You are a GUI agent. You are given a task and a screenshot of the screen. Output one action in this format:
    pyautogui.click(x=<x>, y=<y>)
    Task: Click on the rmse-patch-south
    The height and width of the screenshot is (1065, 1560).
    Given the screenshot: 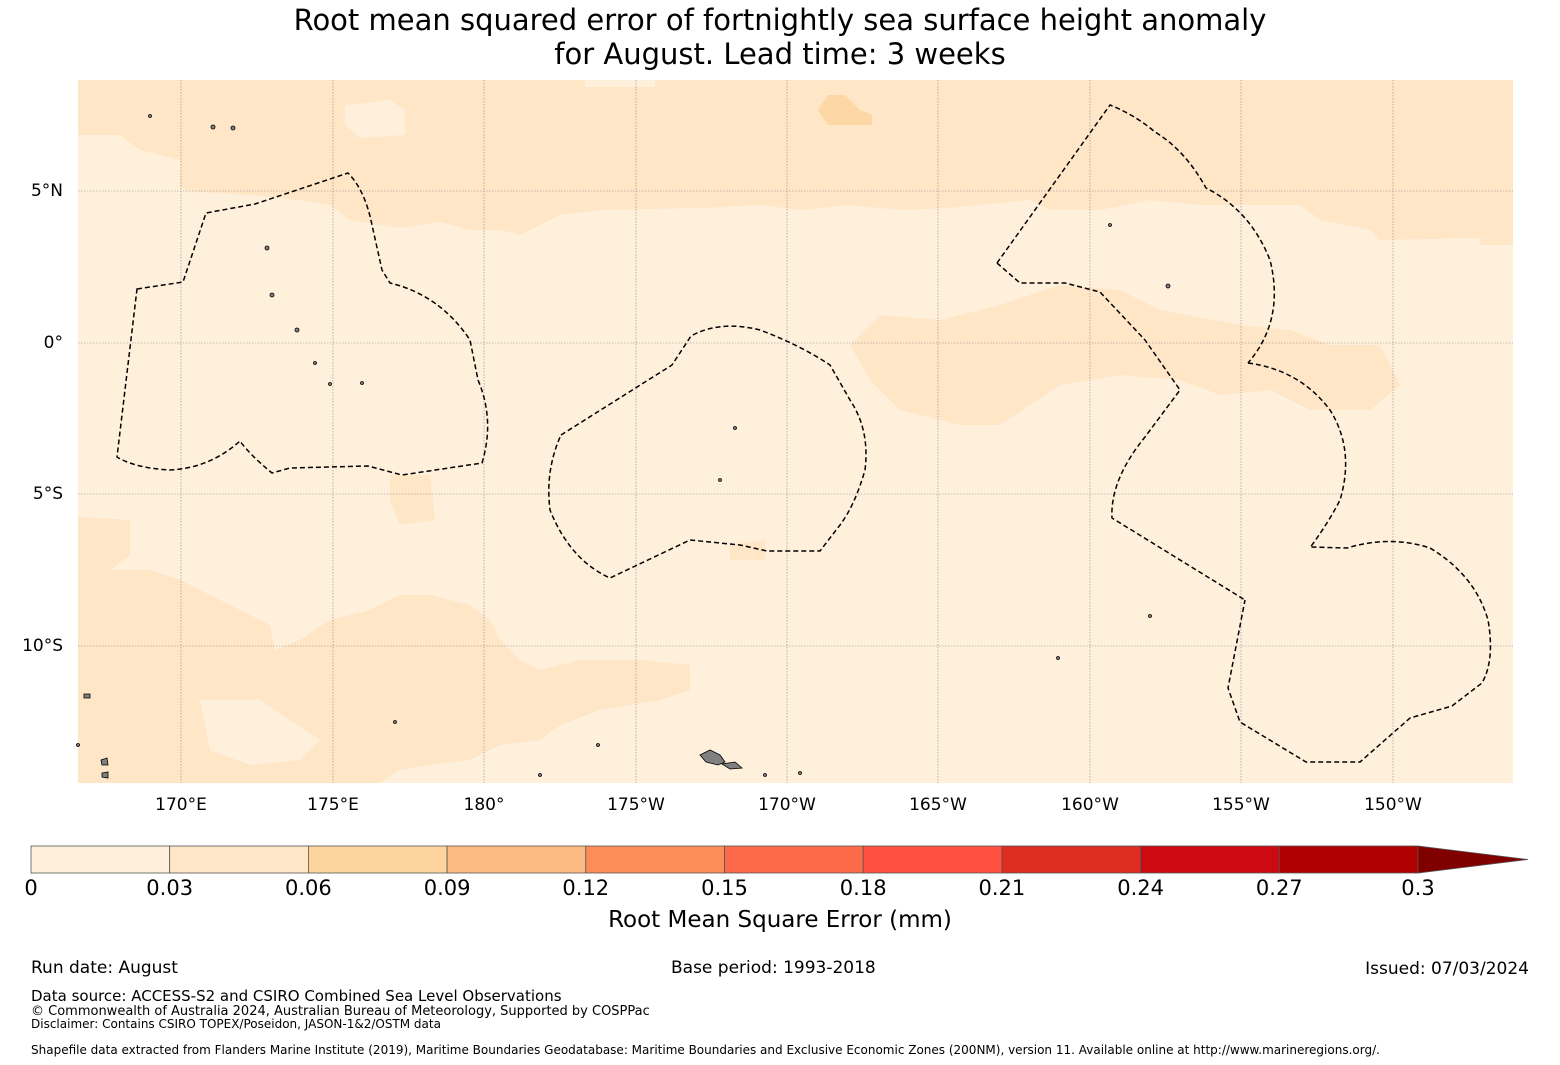 What is the action you would take?
    pyautogui.click(x=260, y=732)
    